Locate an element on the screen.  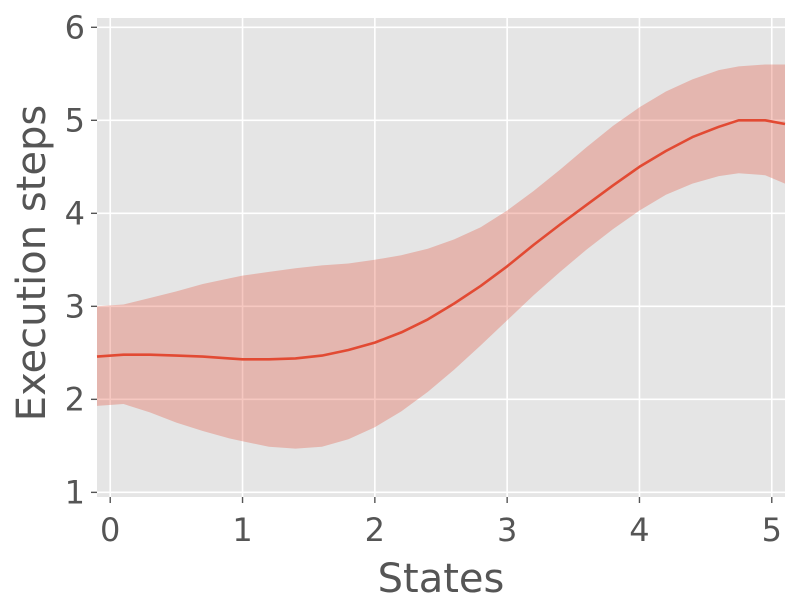
x-axis-label: States is located at coordinates (441, 579).